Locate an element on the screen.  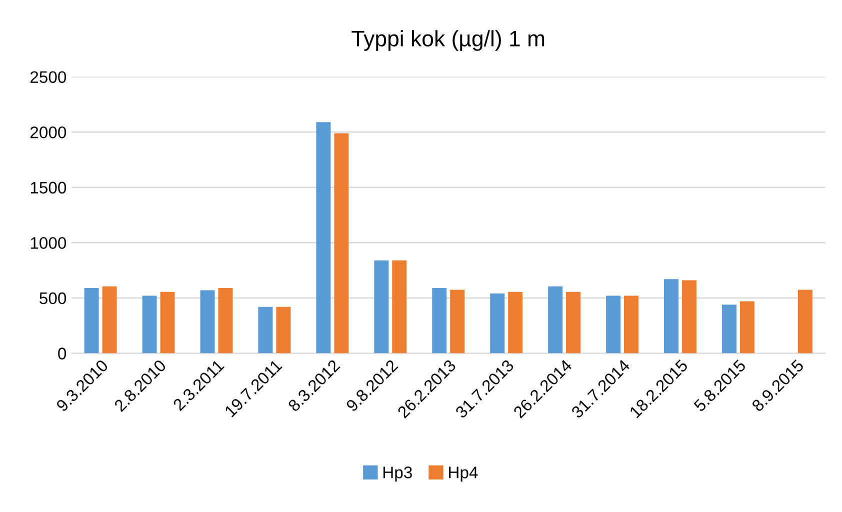
y-tick-label: 2000 is located at coordinates (48, 132).